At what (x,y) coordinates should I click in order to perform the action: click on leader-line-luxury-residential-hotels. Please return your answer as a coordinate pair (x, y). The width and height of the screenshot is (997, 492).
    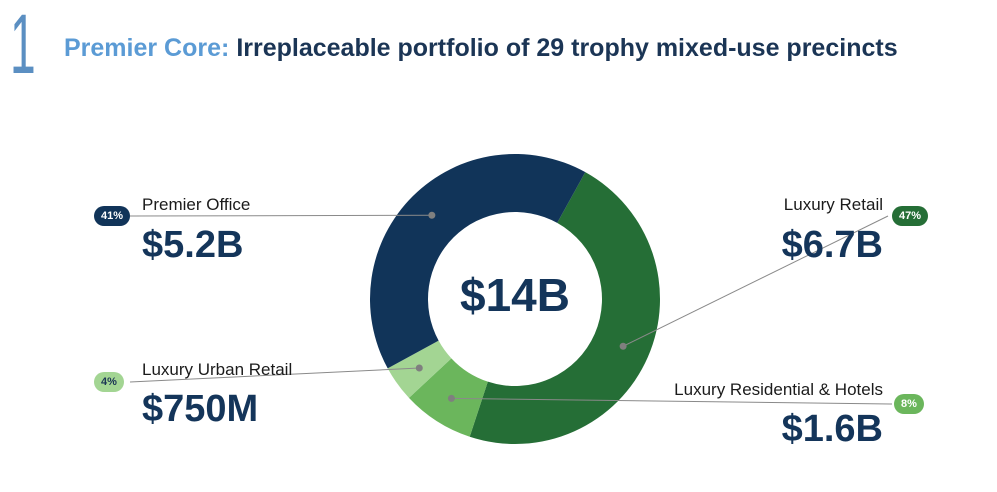
    Looking at the image, I should click on (672, 401).